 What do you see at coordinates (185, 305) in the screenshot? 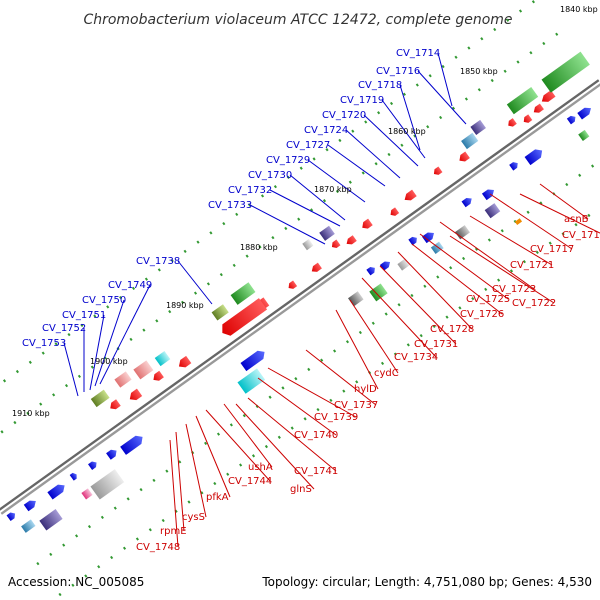
I see `kbp-marker: 1890 kbp` at bounding box center [185, 305].